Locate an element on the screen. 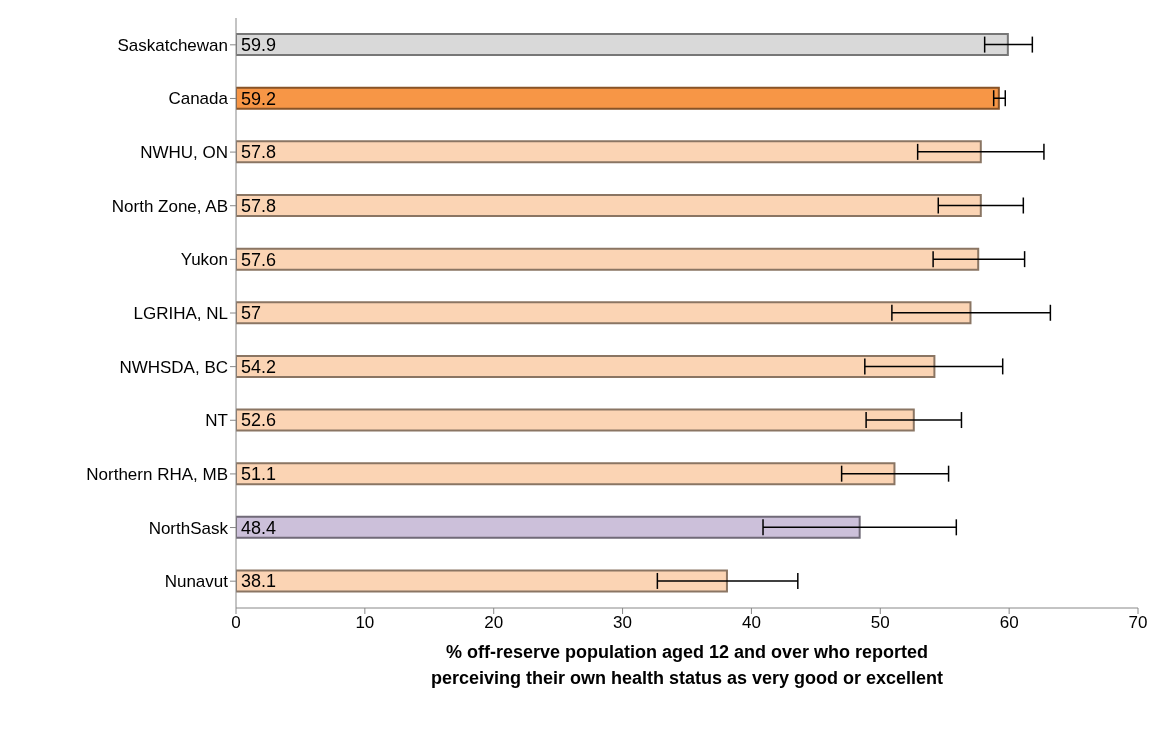  y-tick-label: LGRIHA, NL is located at coordinates (180, 314).